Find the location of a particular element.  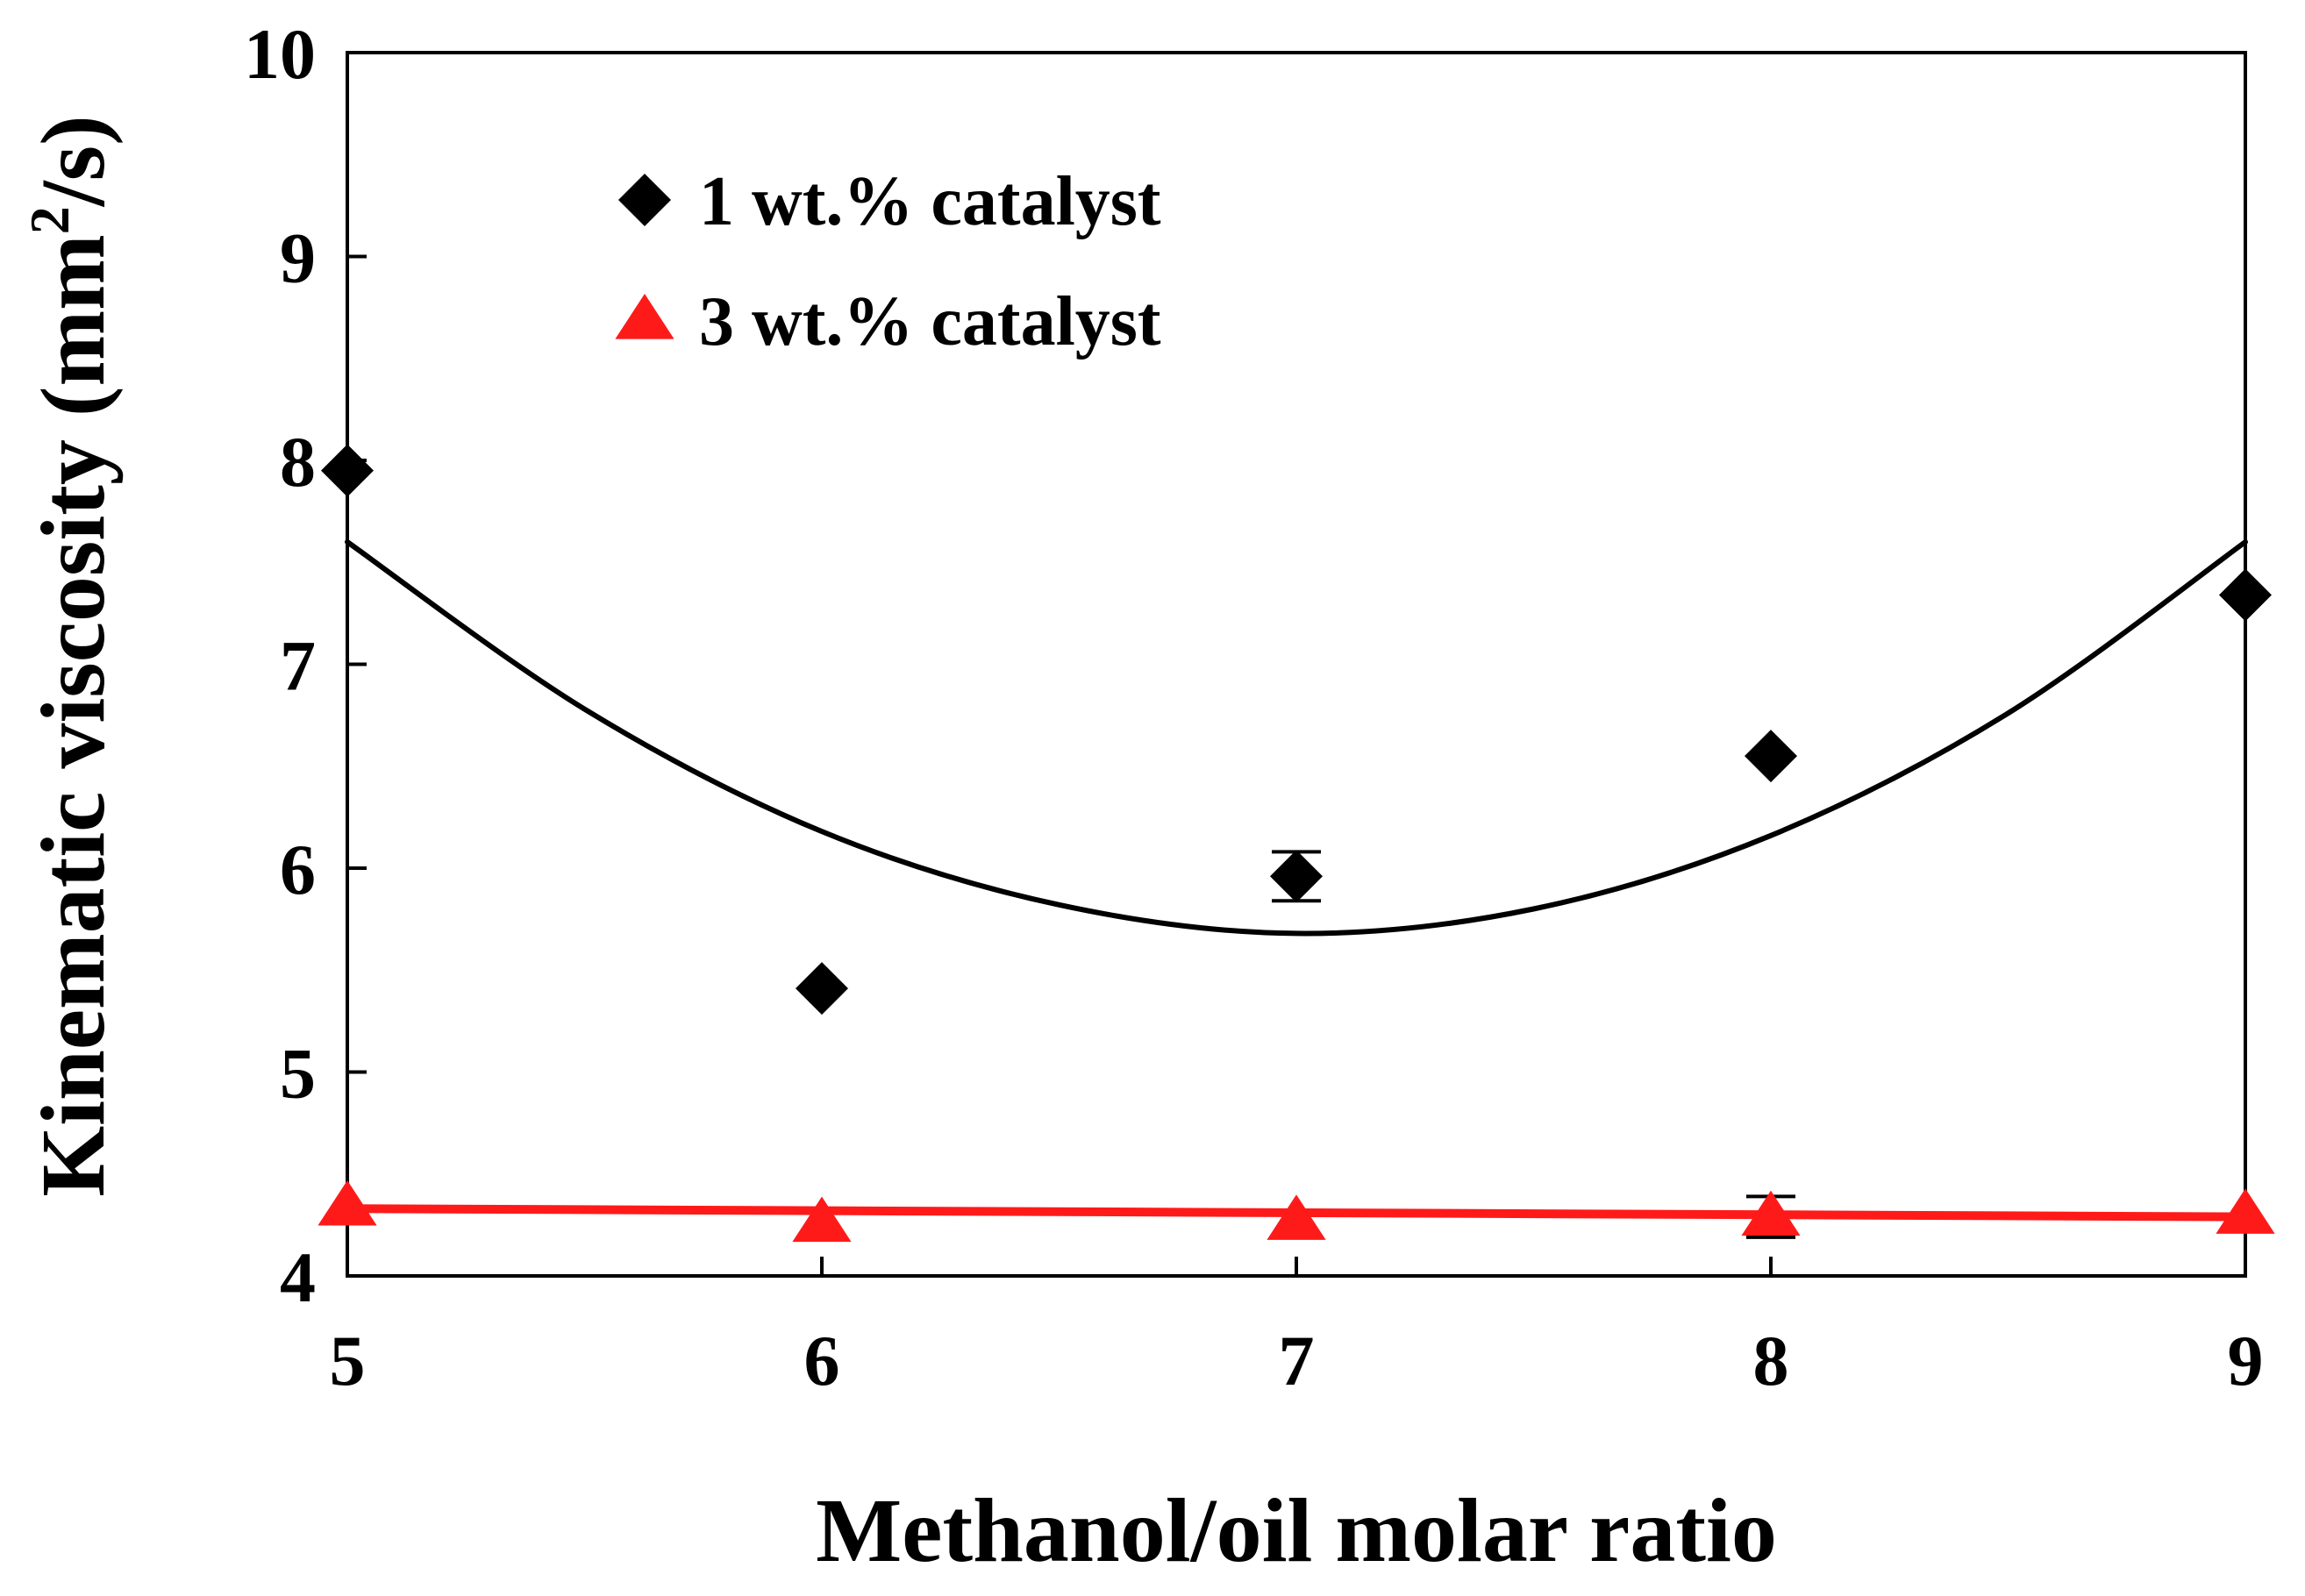

y-tick-label-8: 8 is located at coordinates (298, 462).